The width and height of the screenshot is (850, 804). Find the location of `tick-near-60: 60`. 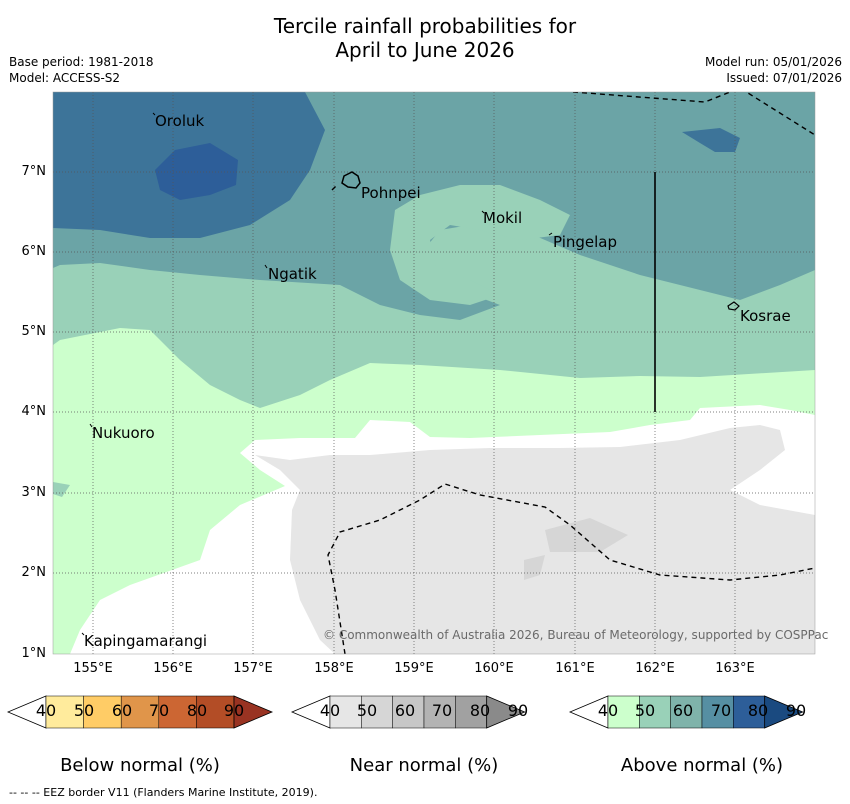

tick-near-60: 60 is located at coordinates (405, 710).